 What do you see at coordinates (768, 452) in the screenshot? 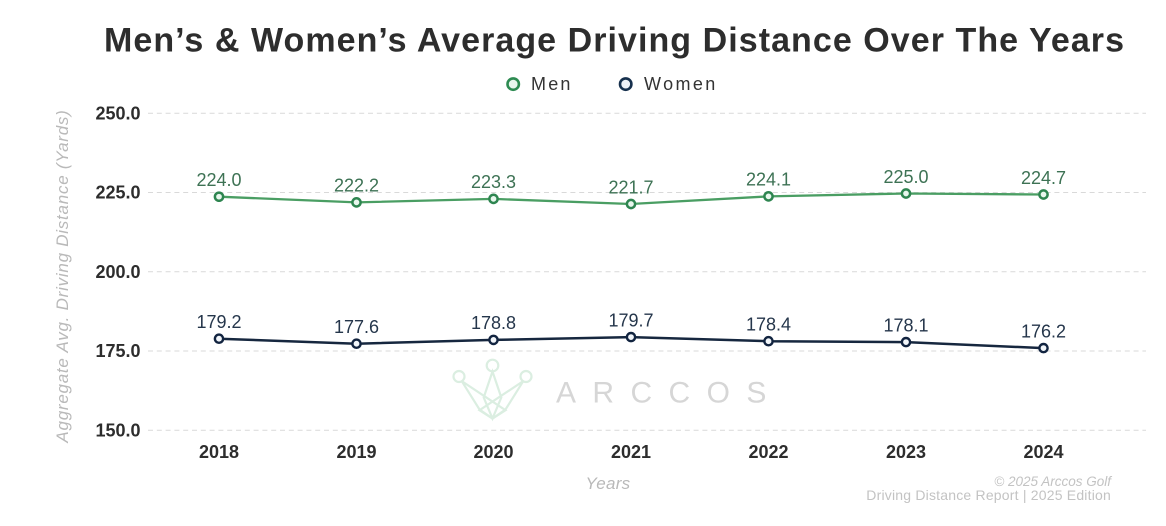
I see `svg-text: 2022` at bounding box center [768, 452].